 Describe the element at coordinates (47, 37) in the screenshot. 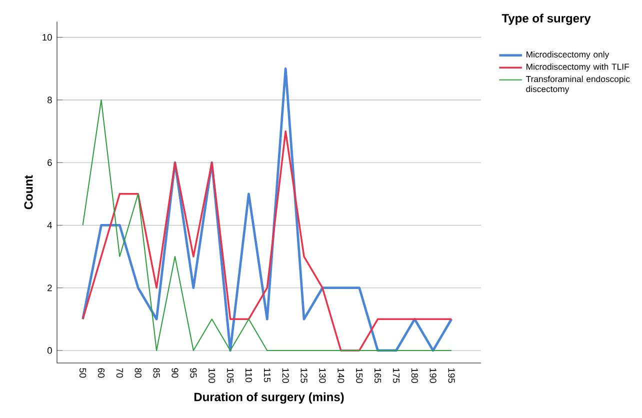

I see `y-tick-label: 10` at that location.